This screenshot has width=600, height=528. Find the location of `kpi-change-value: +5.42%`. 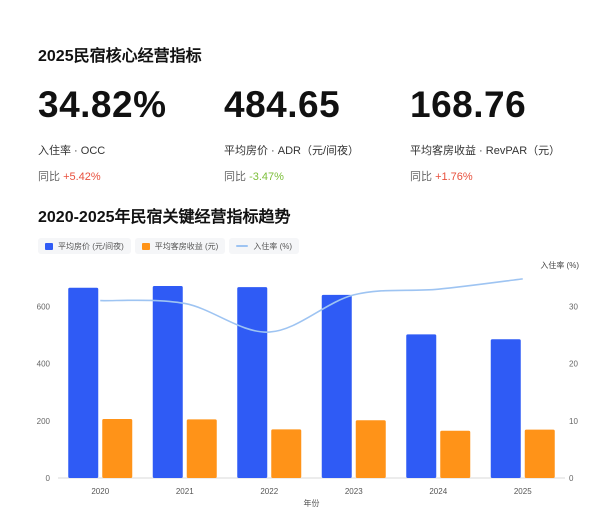

kpi-change-value: +5.42% is located at coordinates (82, 177).